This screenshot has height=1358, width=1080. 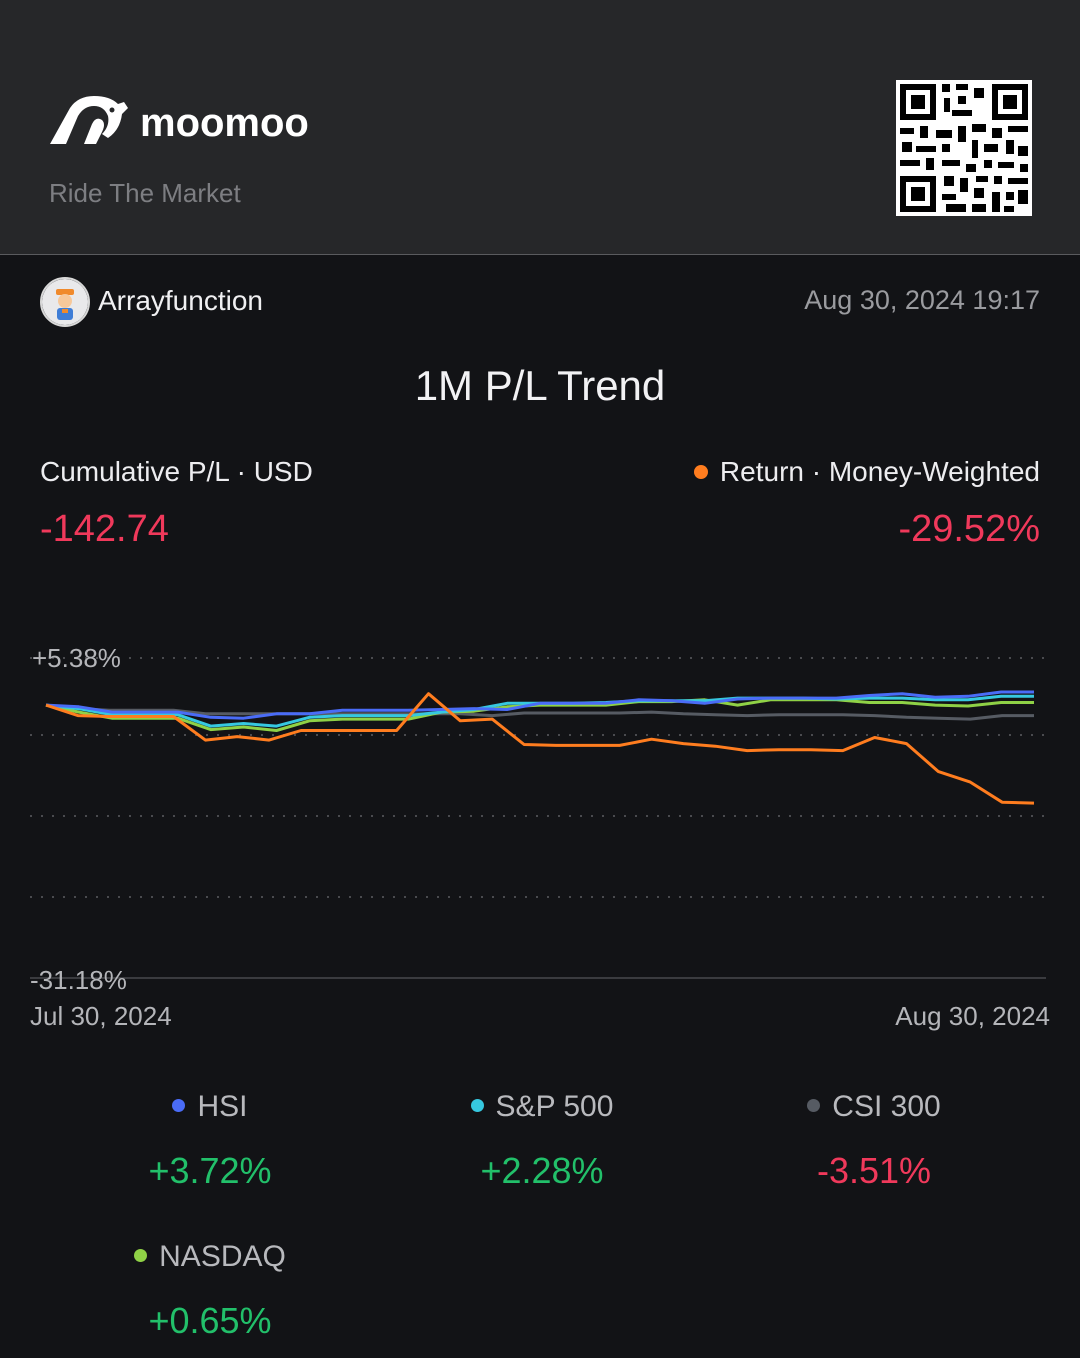 I want to click on legend-dot-sp500, so click(x=477, y=1105).